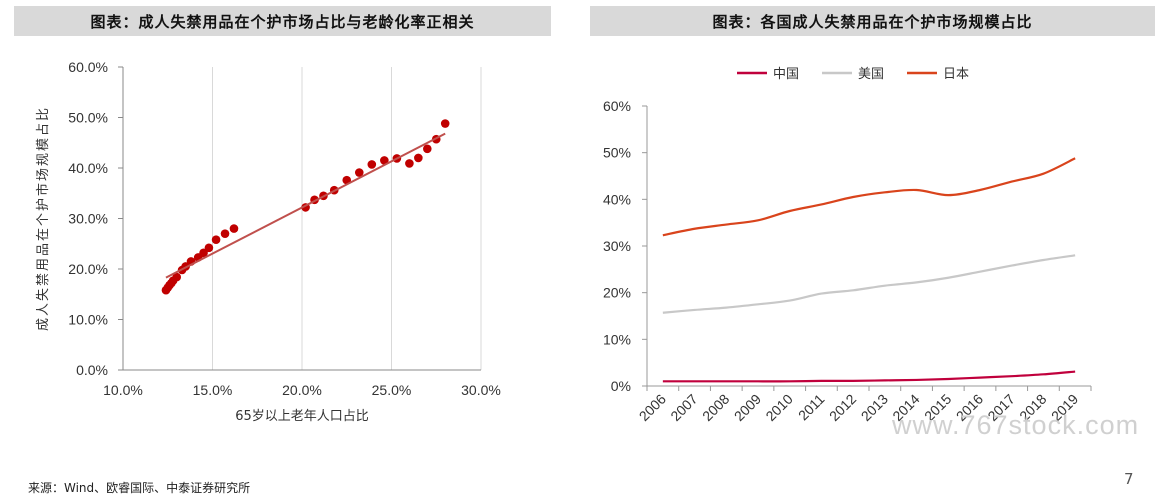 This screenshot has height=499, width=1171. Describe the element at coordinates (617, 199) in the screenshot. I see `line-y-tick-label: 40%` at that location.